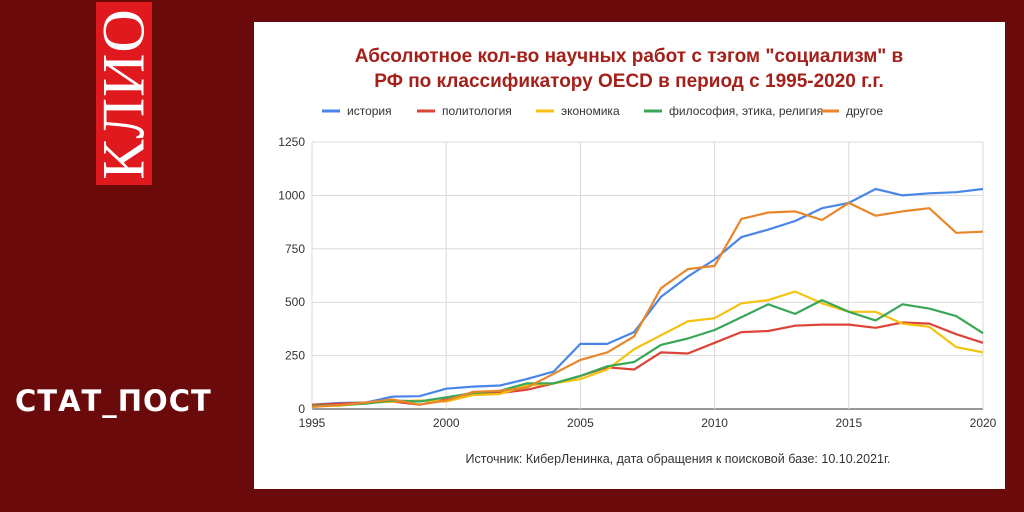 Image resolution: width=1024 pixels, height=512 pixels. I want to click on y-tick-label: 0, so click(301, 409).